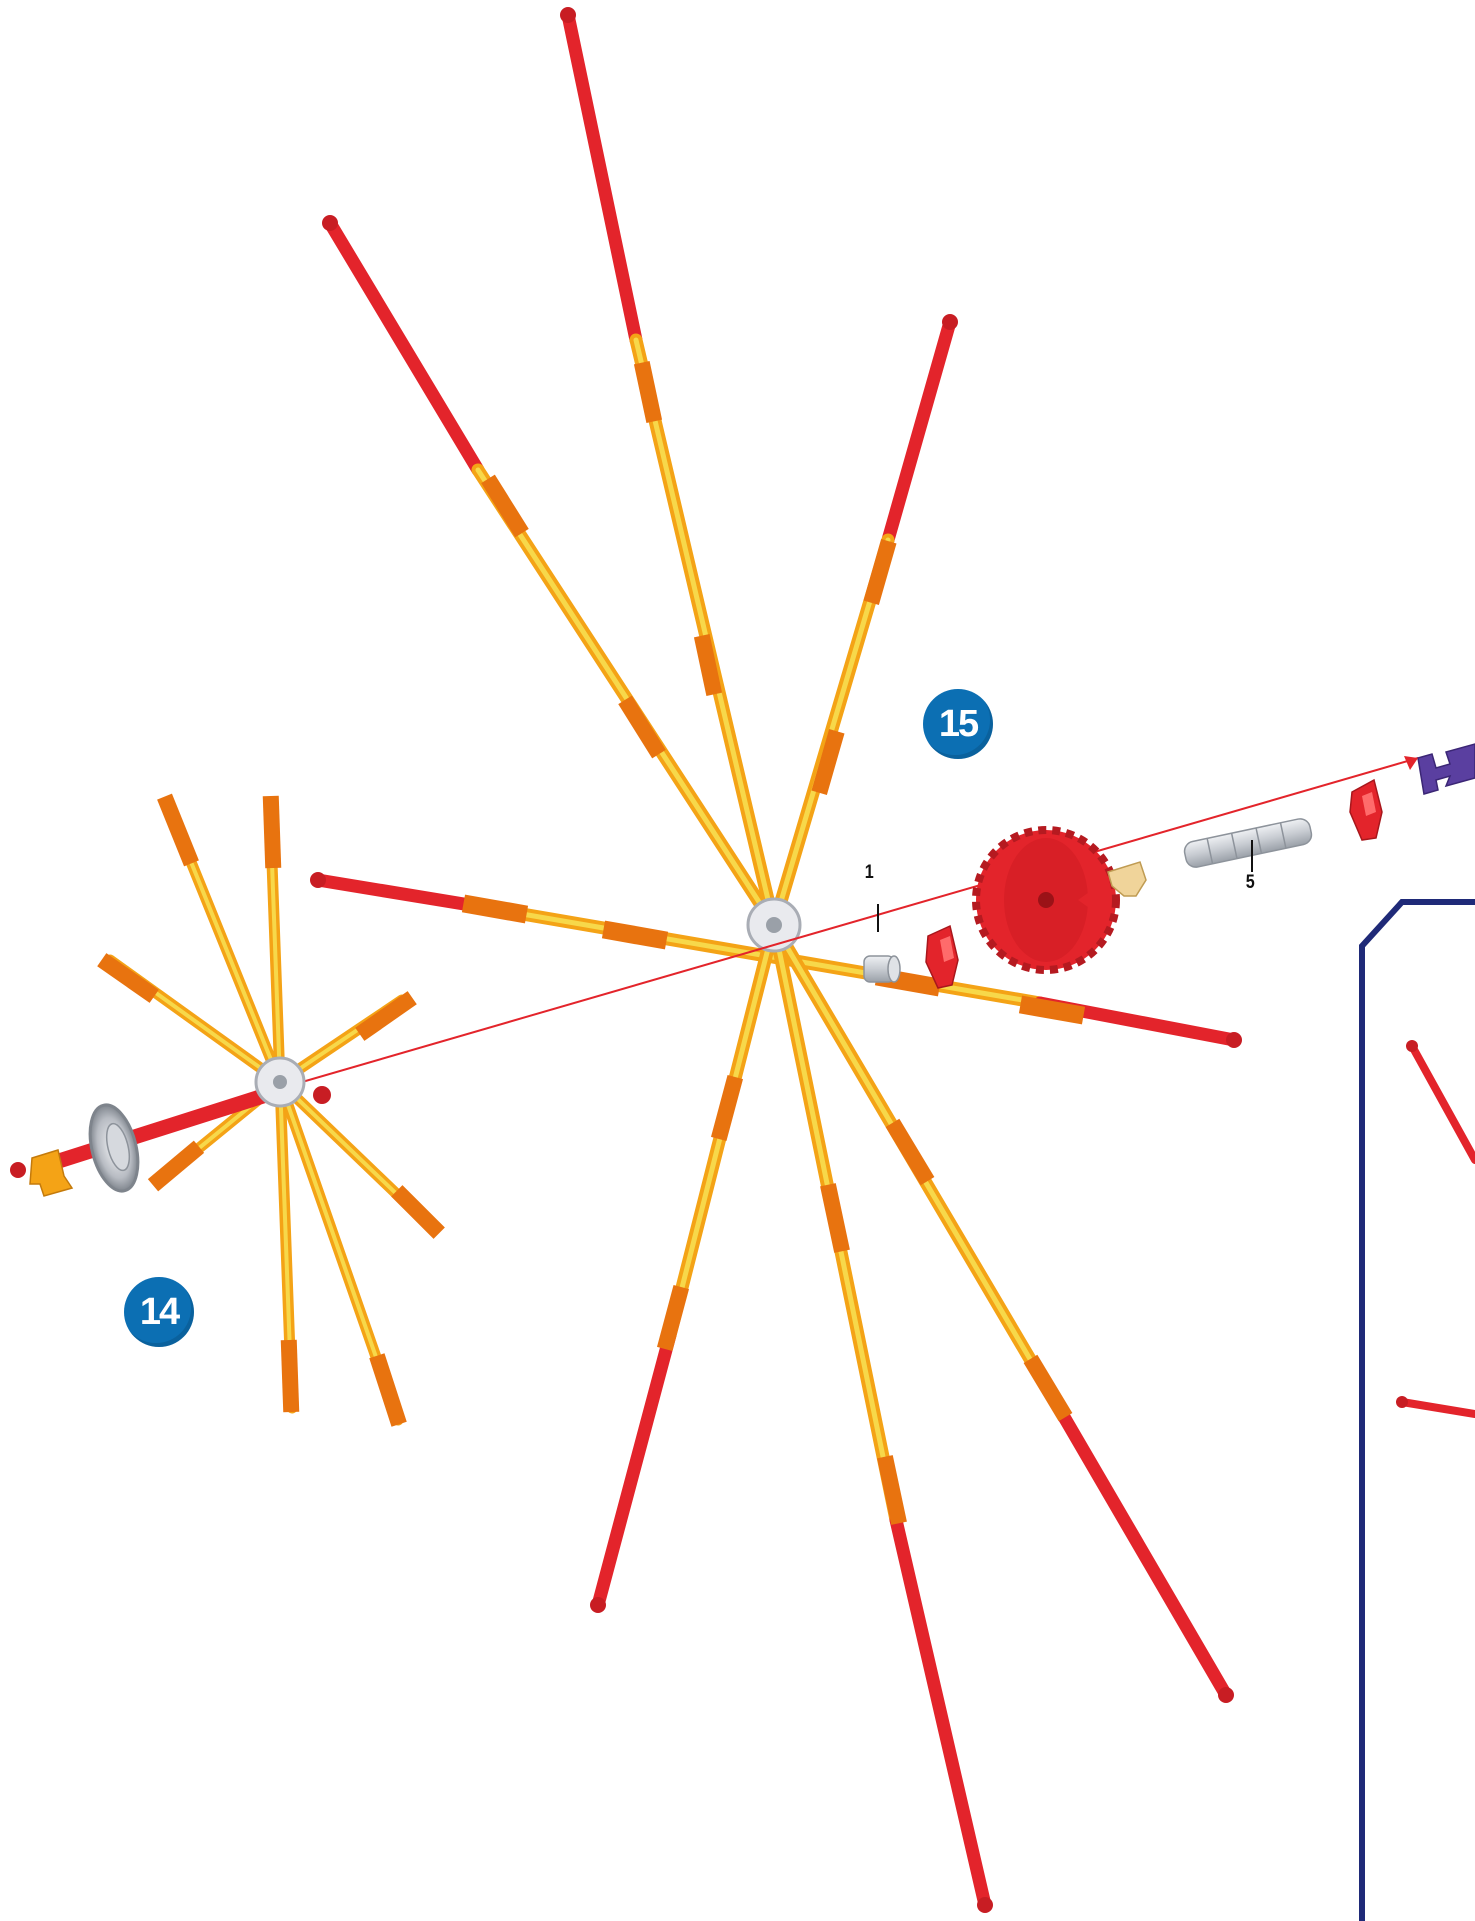  Describe the element at coordinates (1411, 763) in the screenshot. I see `arrow-clip` at that location.